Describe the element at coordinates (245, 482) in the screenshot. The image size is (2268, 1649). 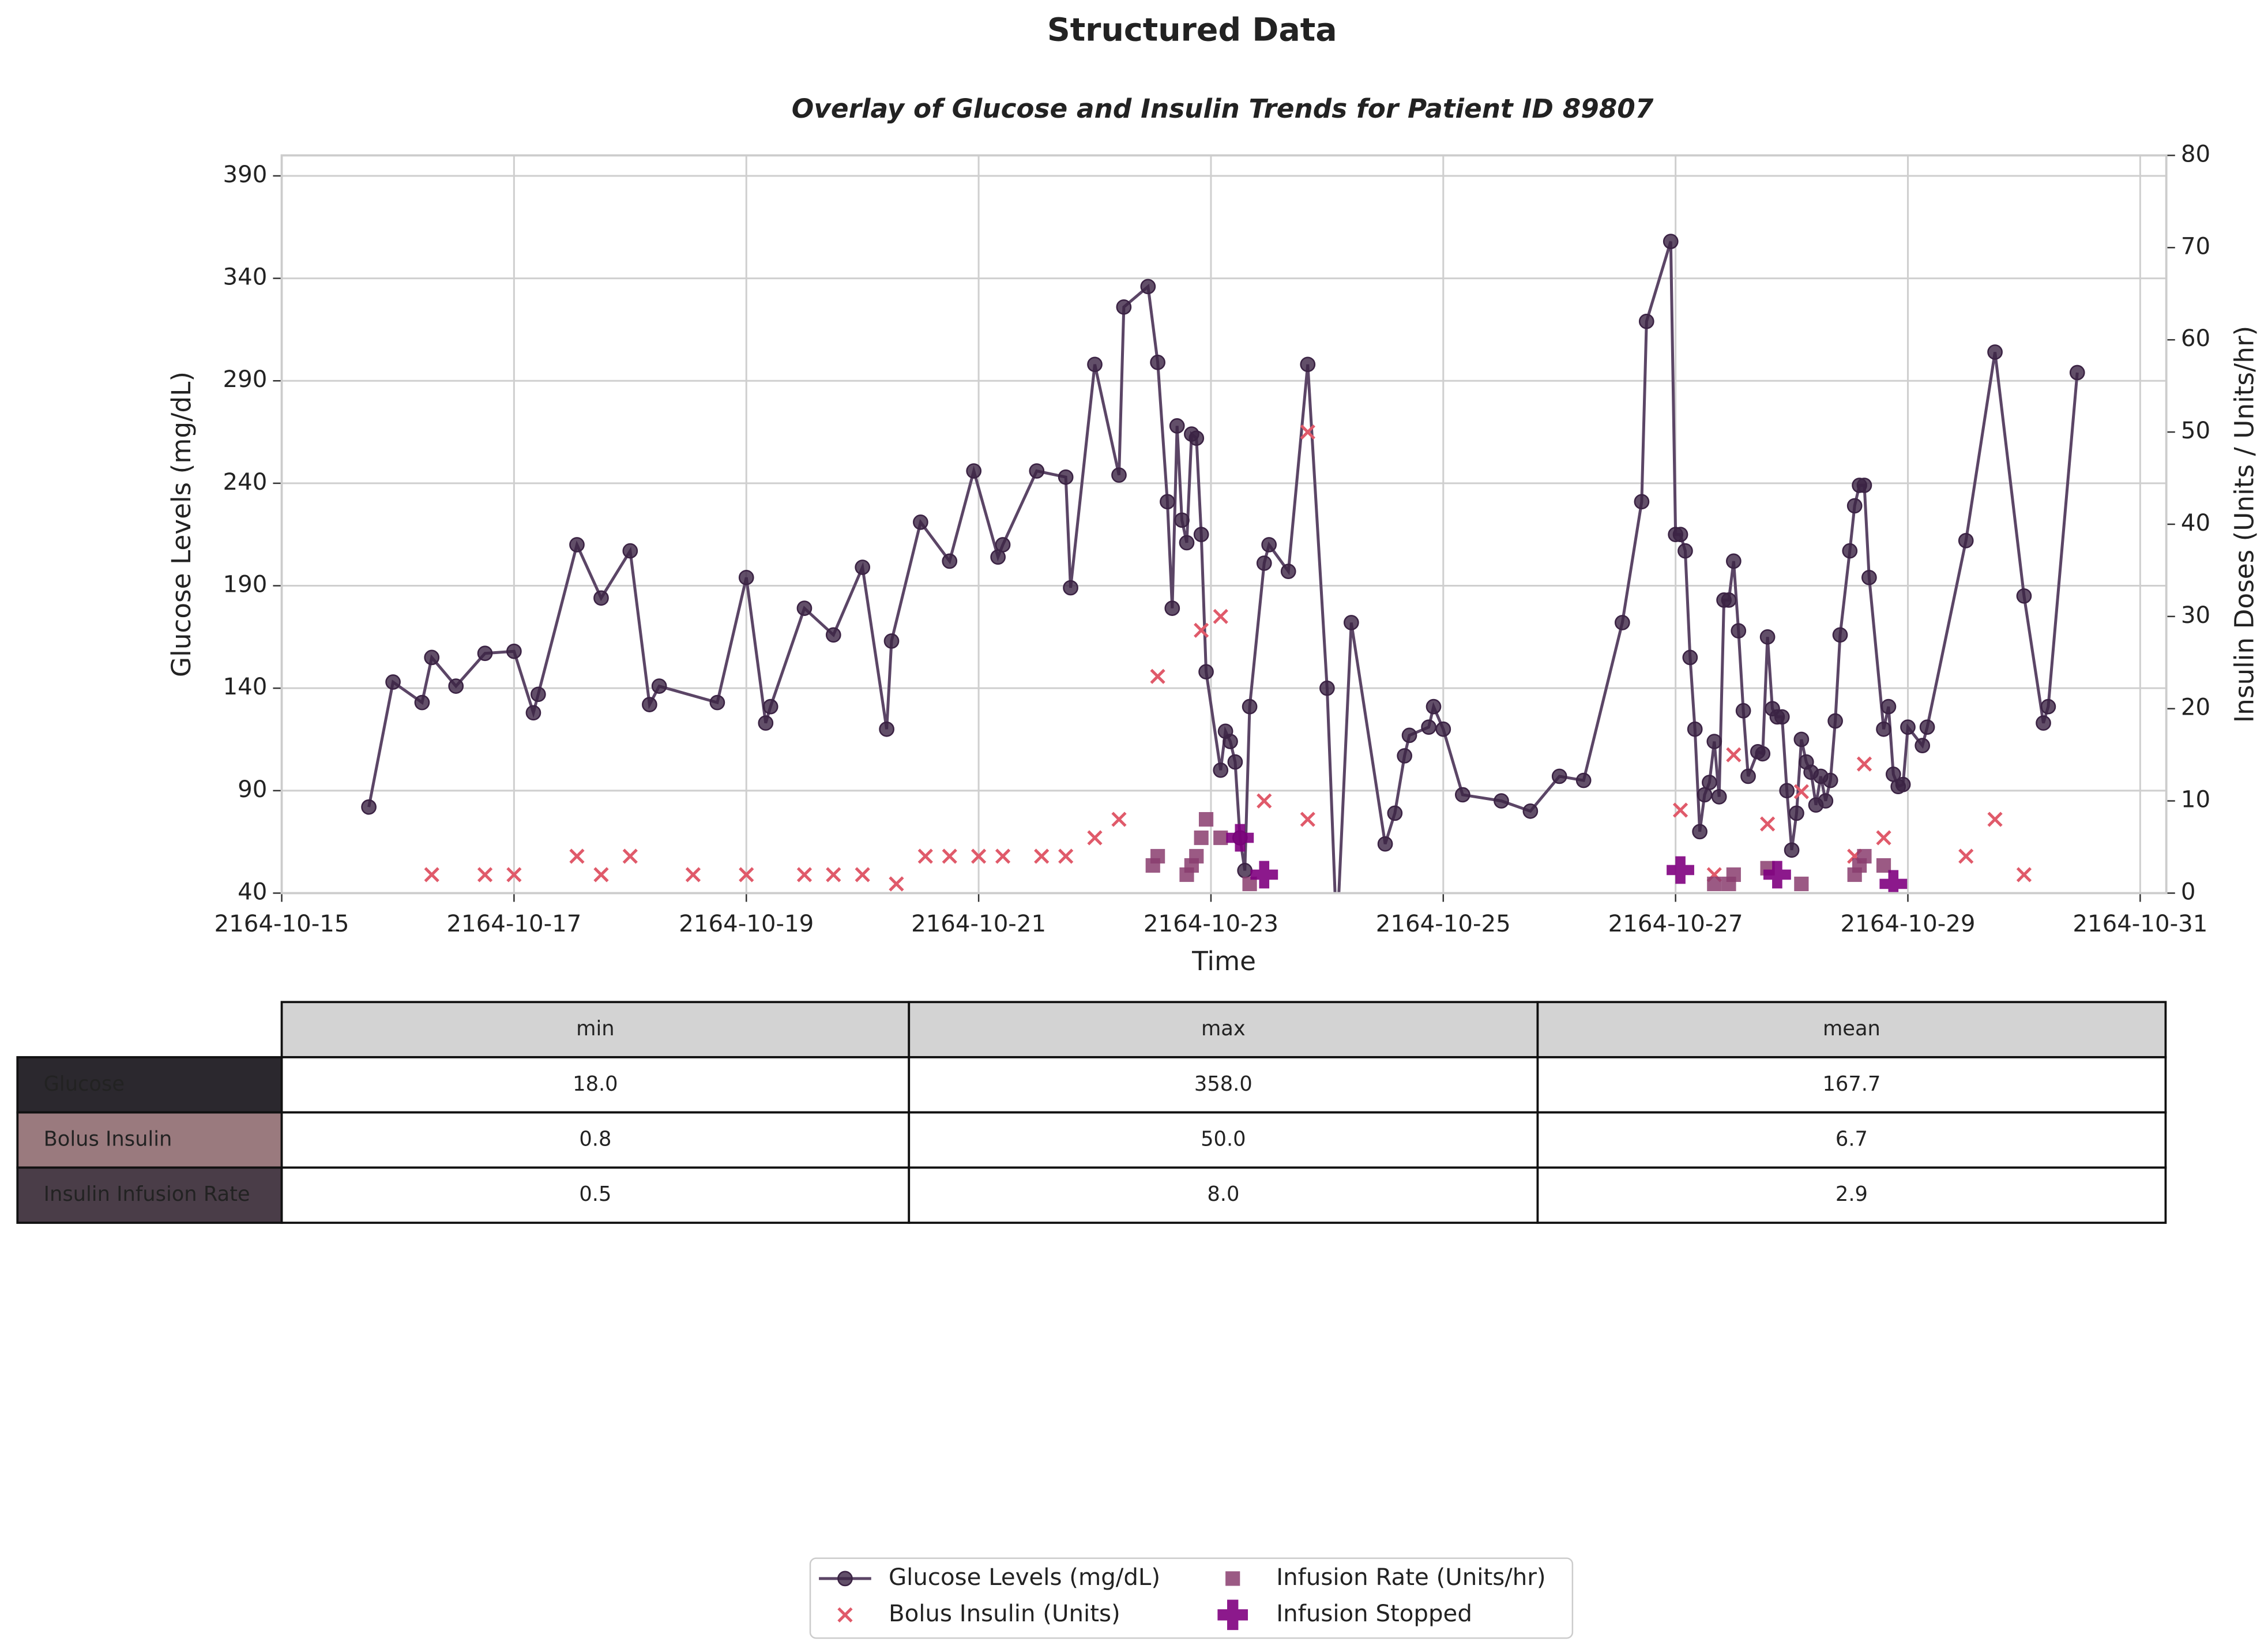
I see `y-tick-label: 240` at that location.